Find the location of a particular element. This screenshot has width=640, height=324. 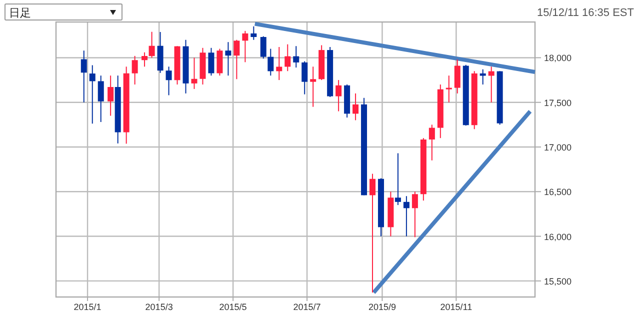

y-tick-label: 17,000 is located at coordinates (558, 147).